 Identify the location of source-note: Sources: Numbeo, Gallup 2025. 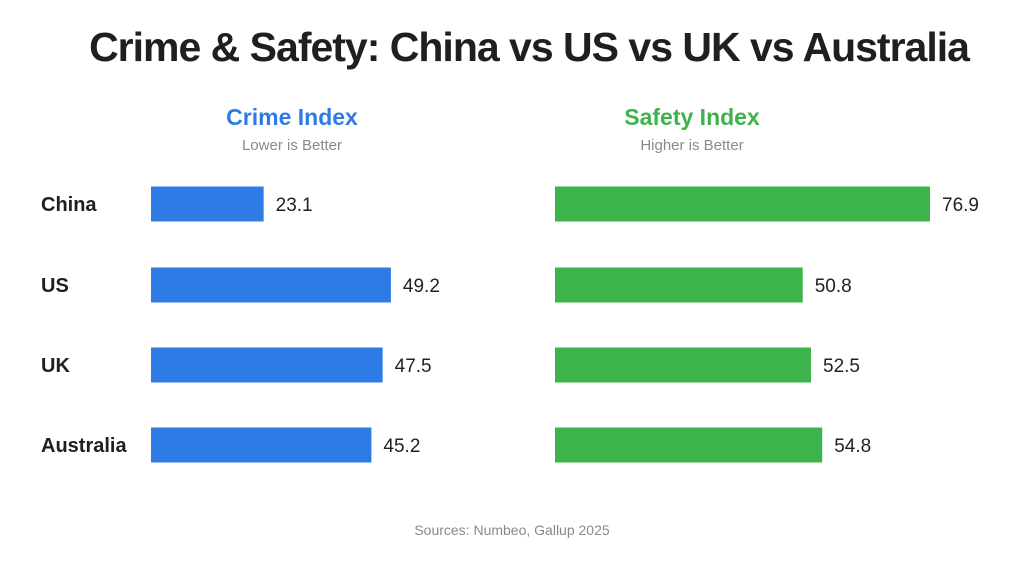
(512, 530).